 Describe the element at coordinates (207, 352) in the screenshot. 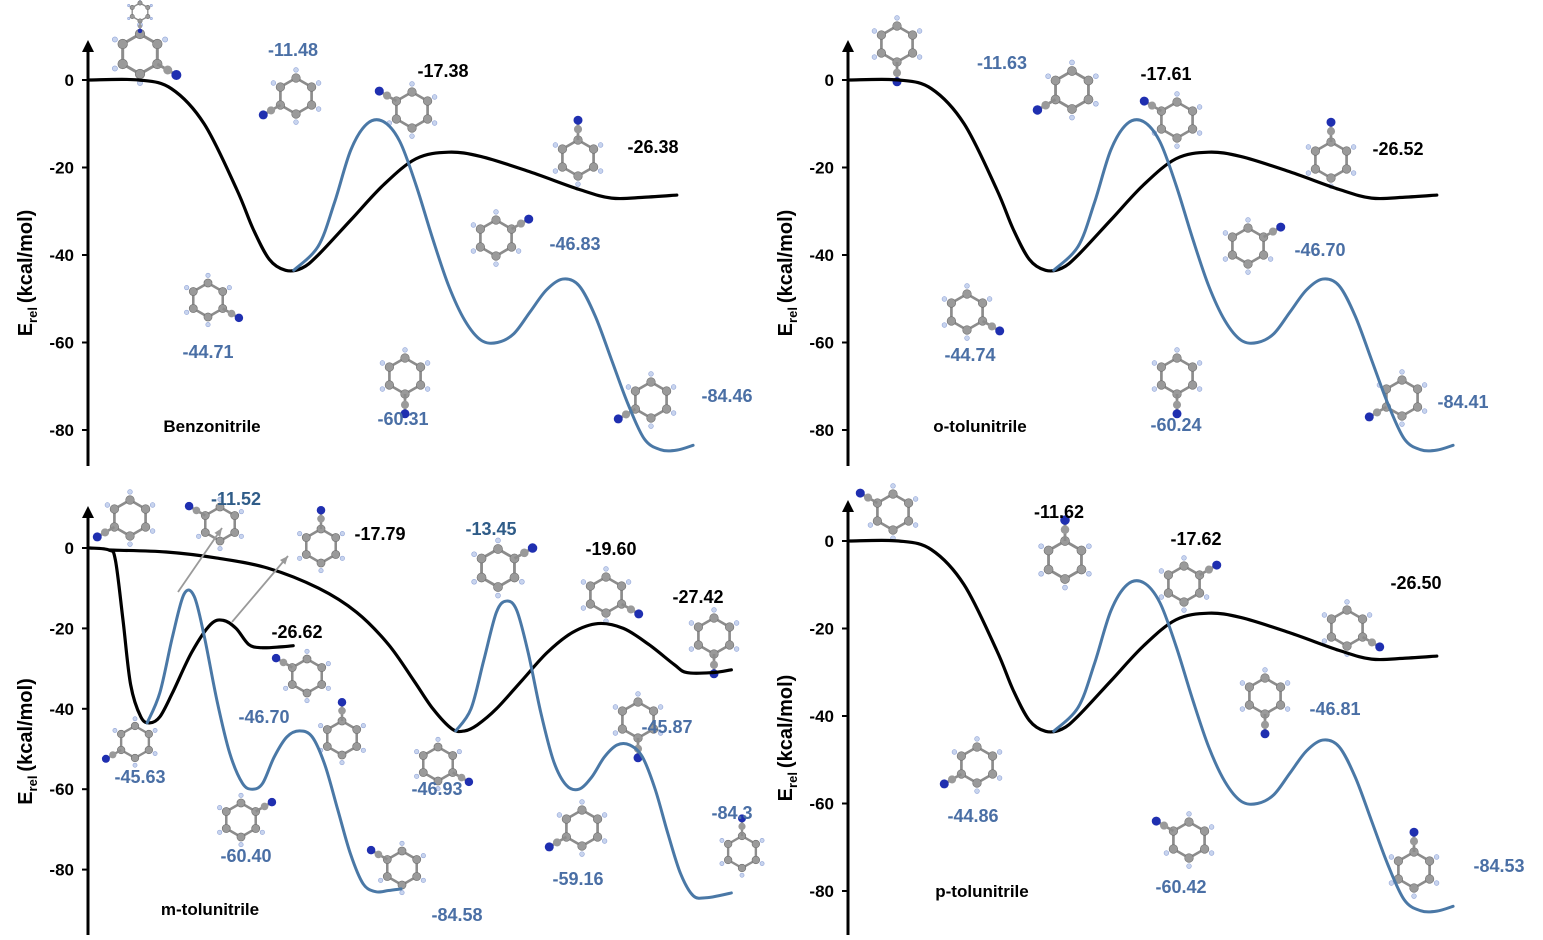

I see `energy-value-label: -44.71` at that location.